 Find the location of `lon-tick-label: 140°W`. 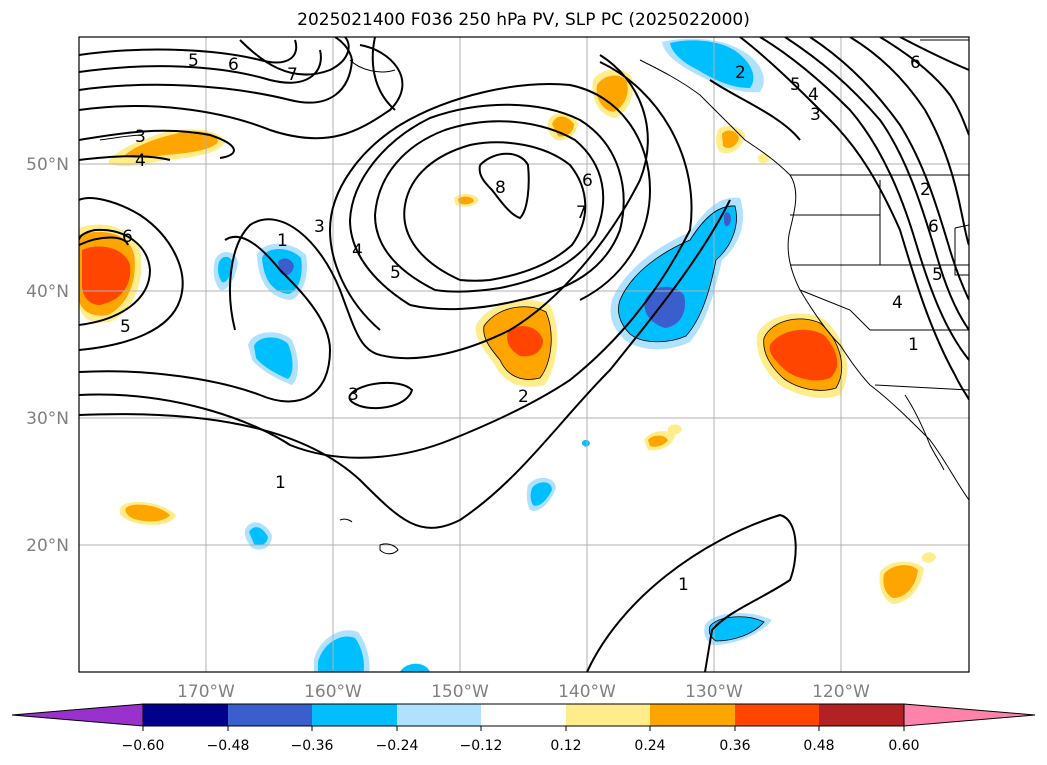

lon-tick-label: 140°W is located at coordinates (587, 692).